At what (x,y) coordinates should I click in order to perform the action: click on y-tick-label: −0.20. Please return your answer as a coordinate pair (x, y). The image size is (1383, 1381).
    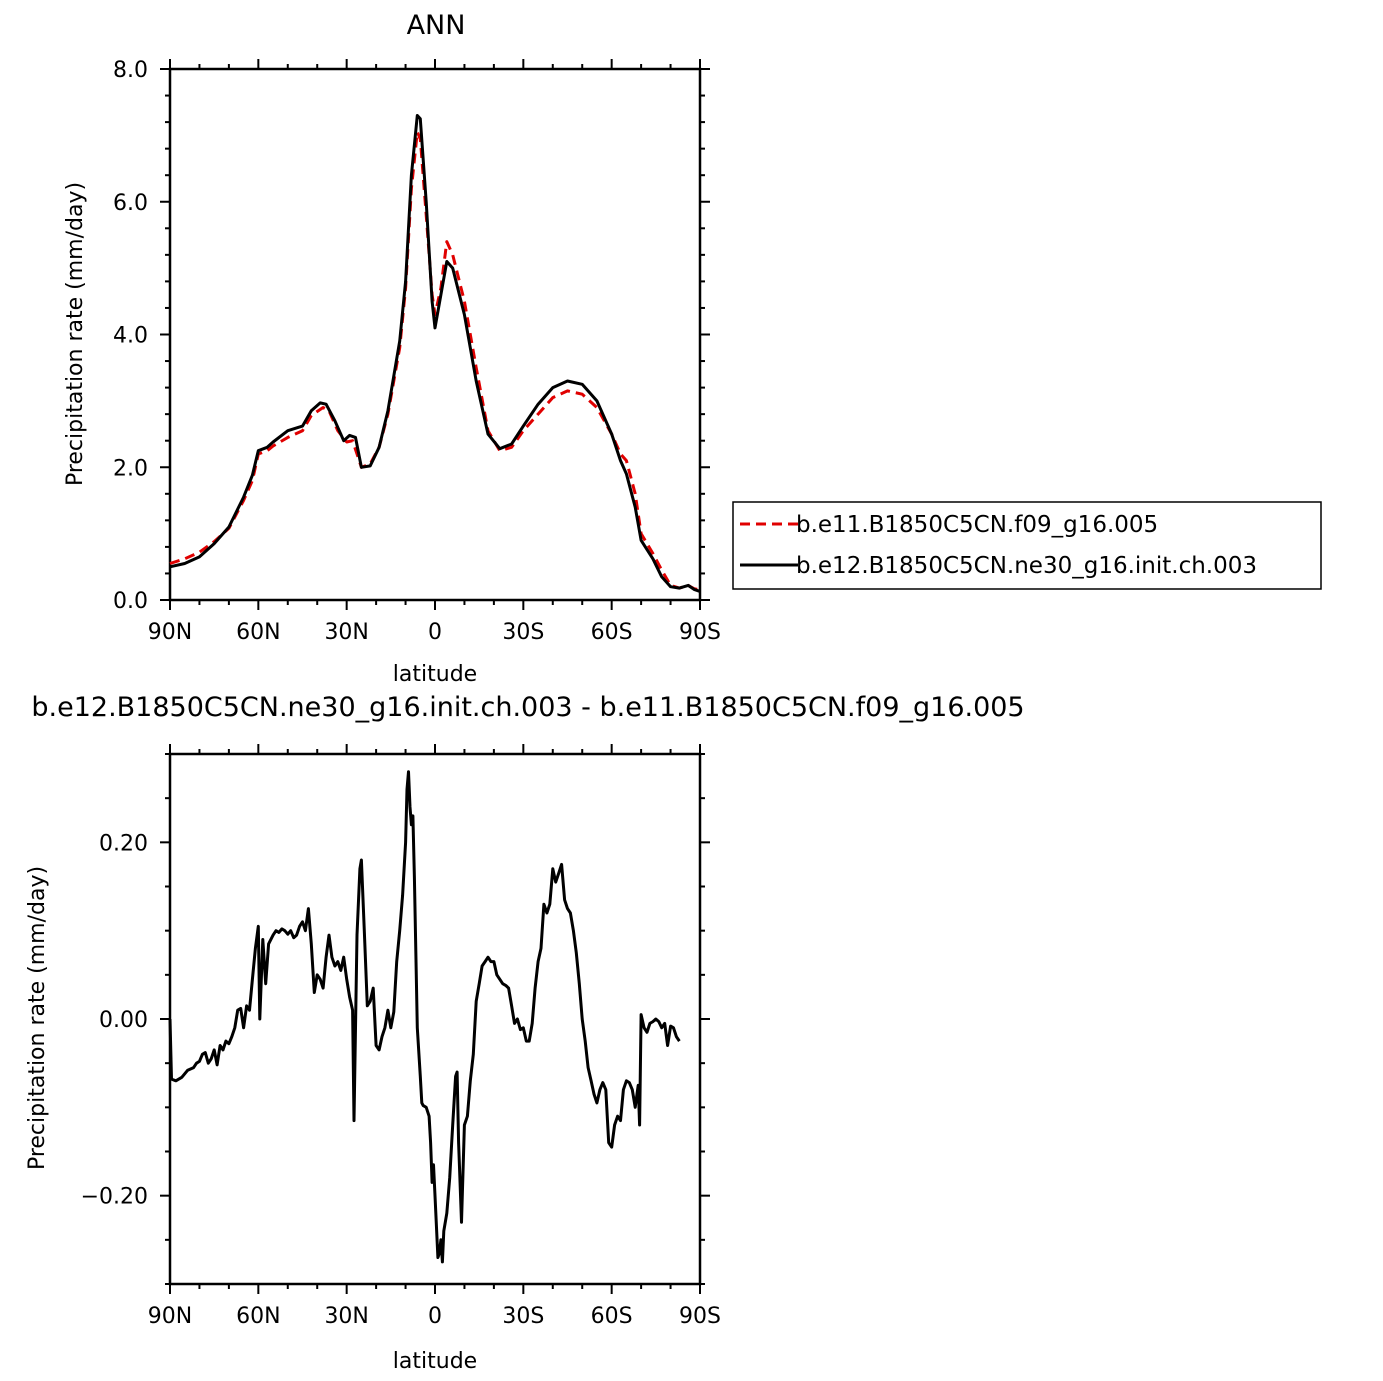
    Looking at the image, I should click on (114, 1197).